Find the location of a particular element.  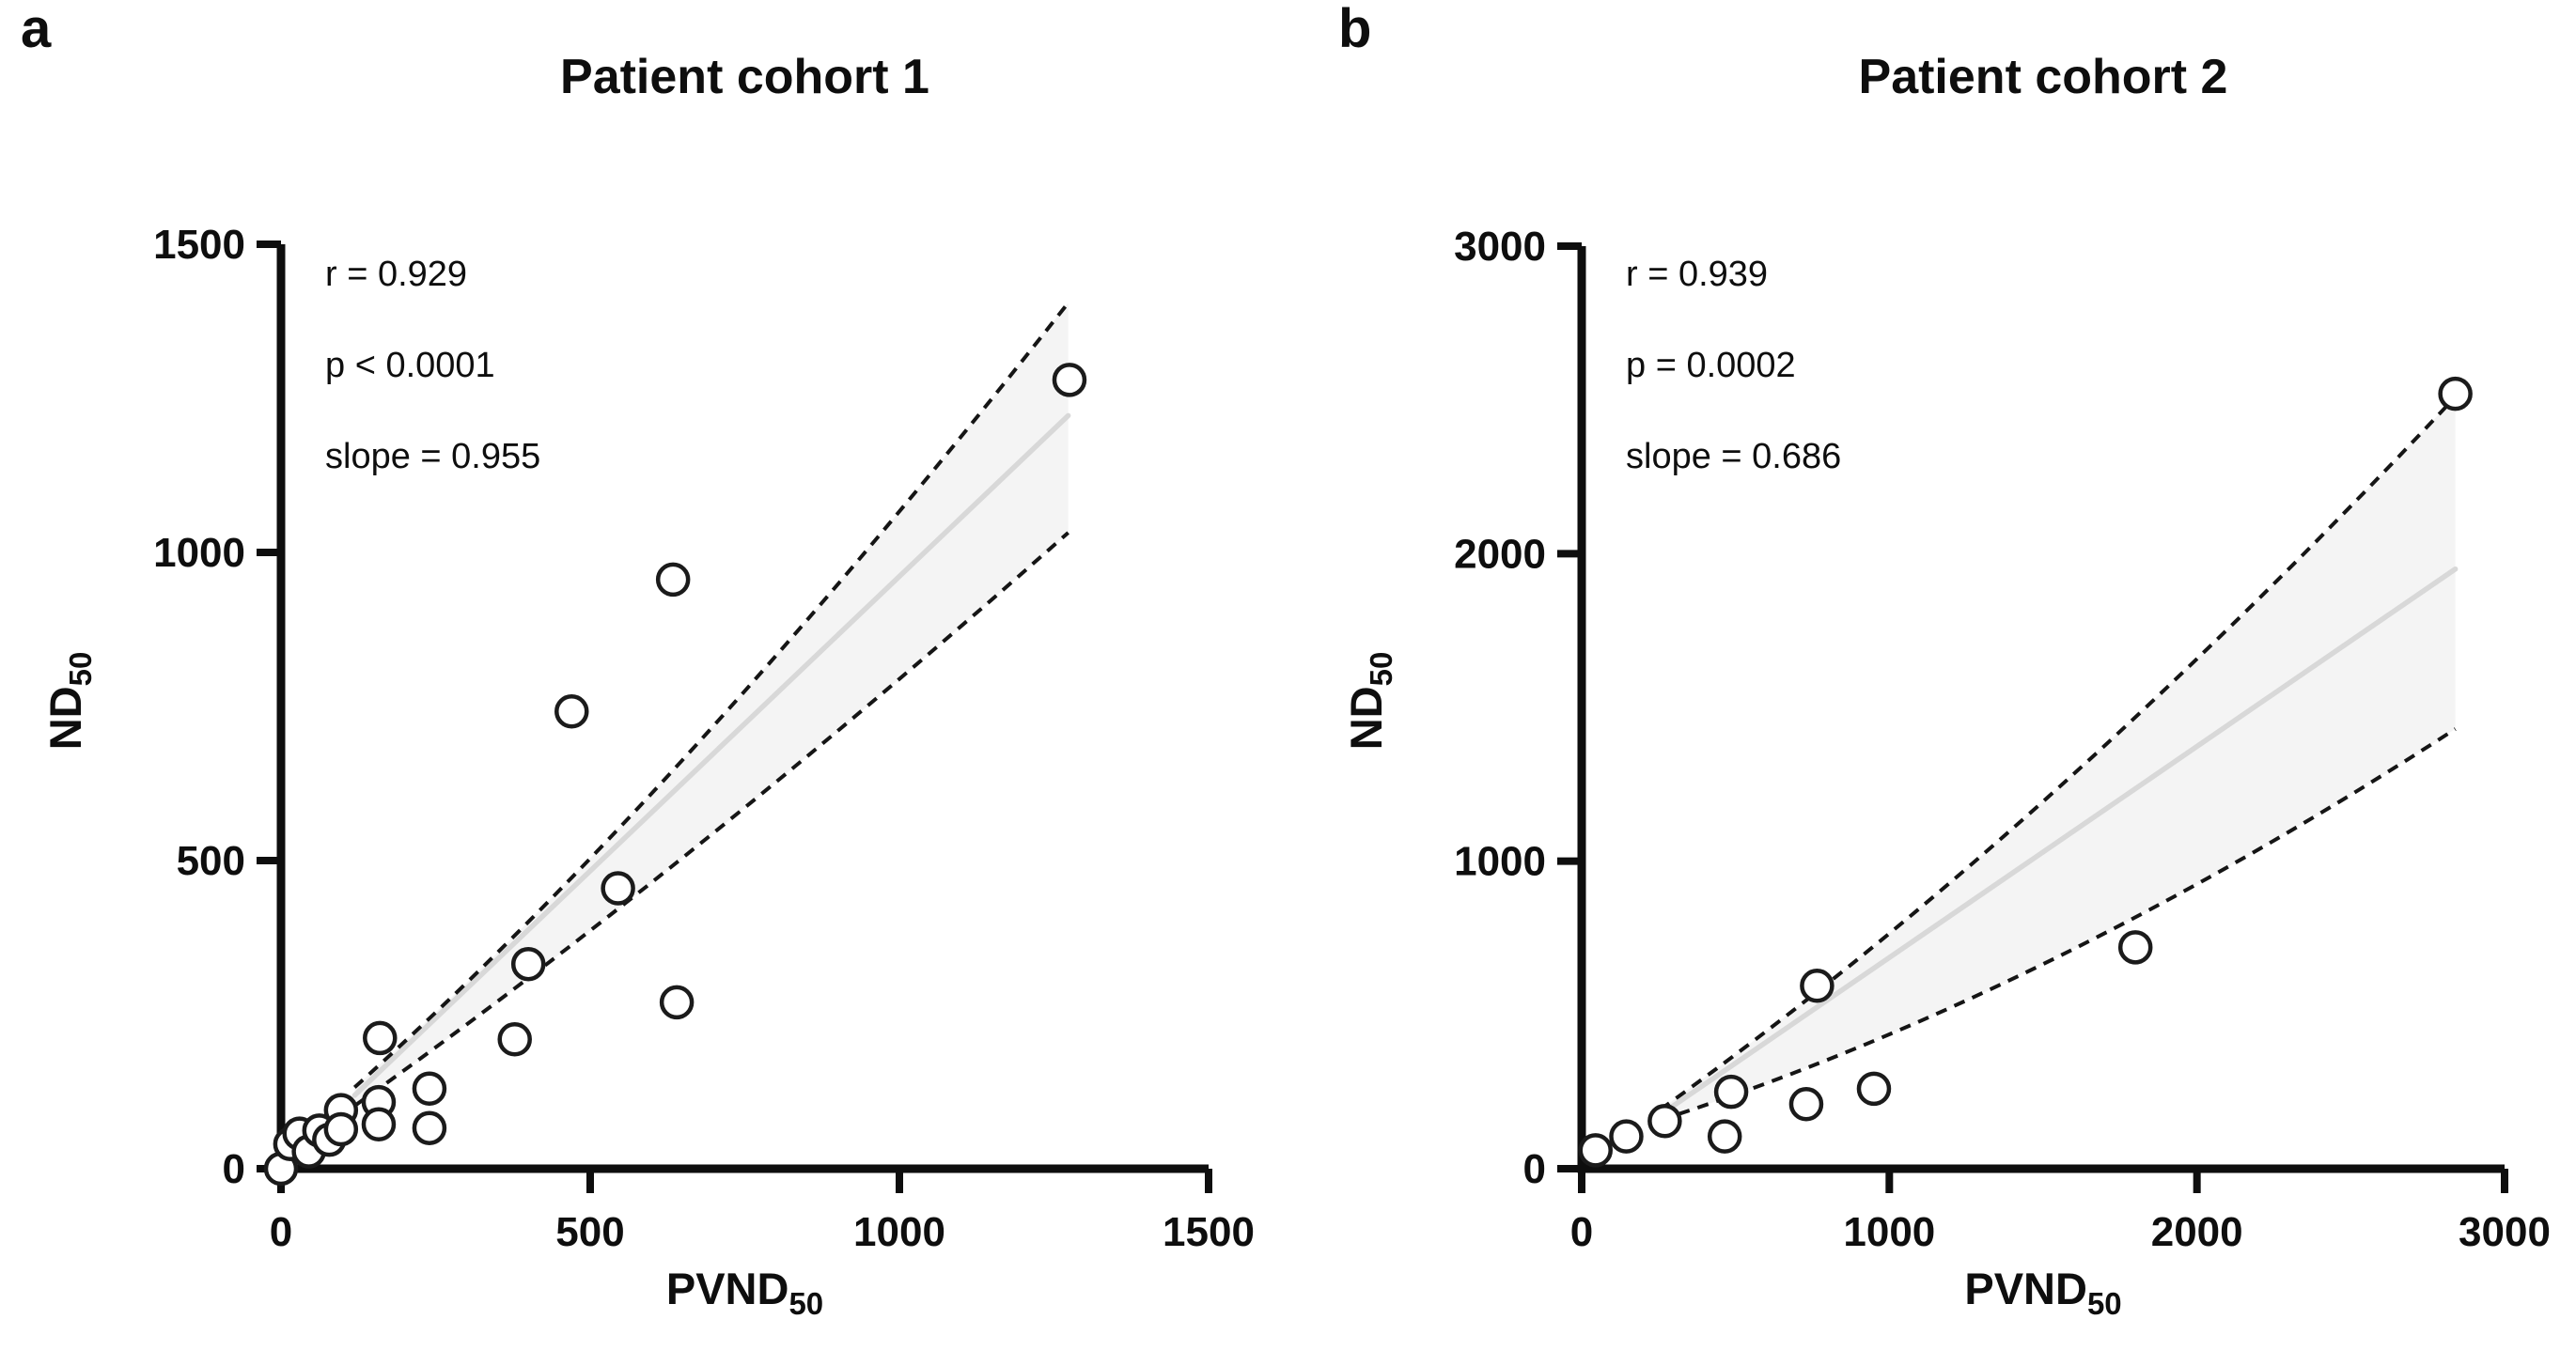

panel-b-stats: r = 0.939 p = 0.0002 slope = 0.686 is located at coordinates (1733, 366).